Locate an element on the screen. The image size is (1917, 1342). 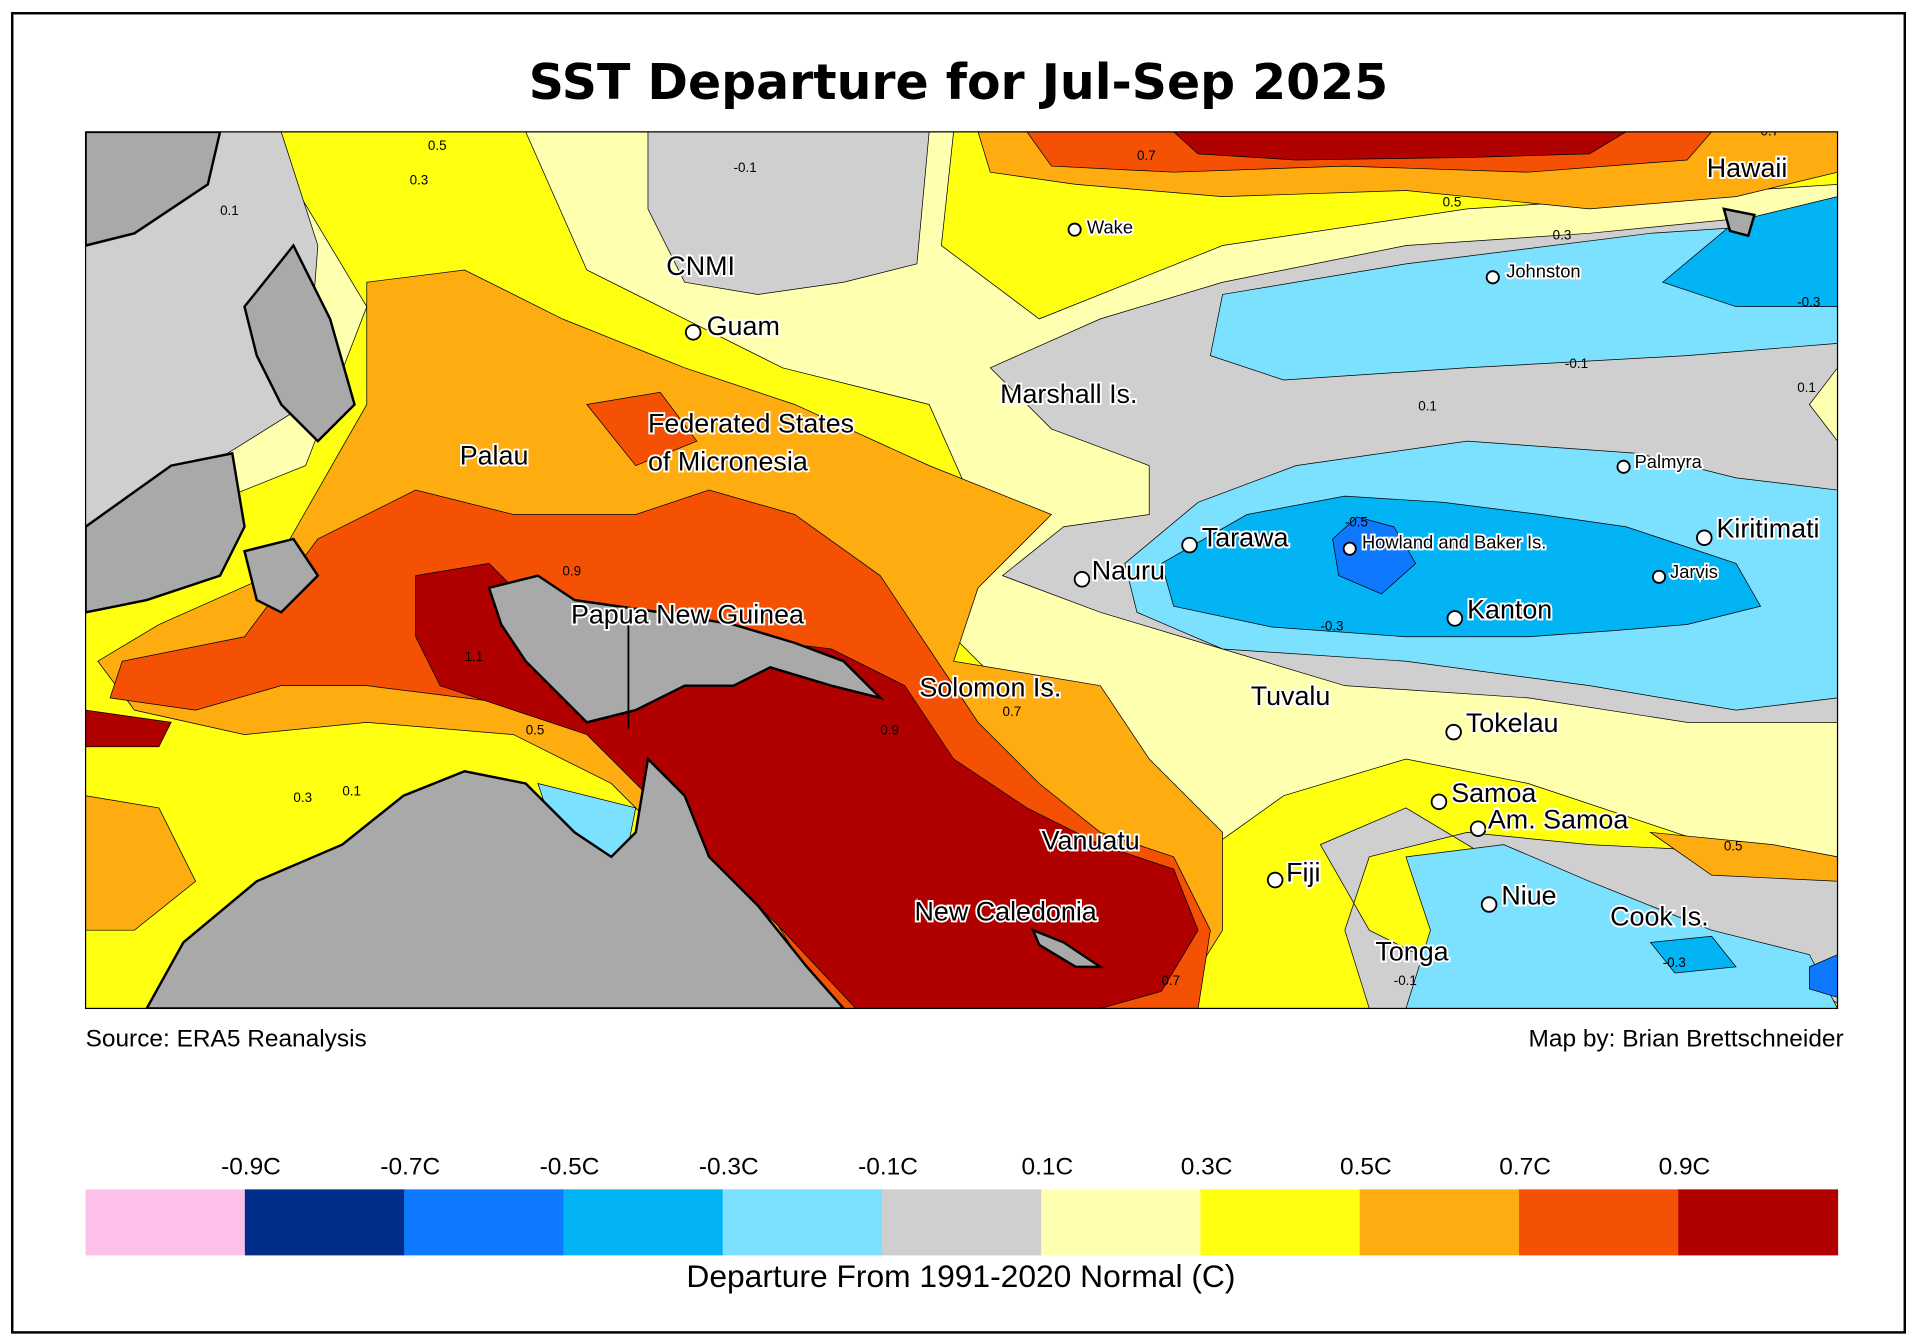
land-borneo-asia is located at coordinates (165, 372).